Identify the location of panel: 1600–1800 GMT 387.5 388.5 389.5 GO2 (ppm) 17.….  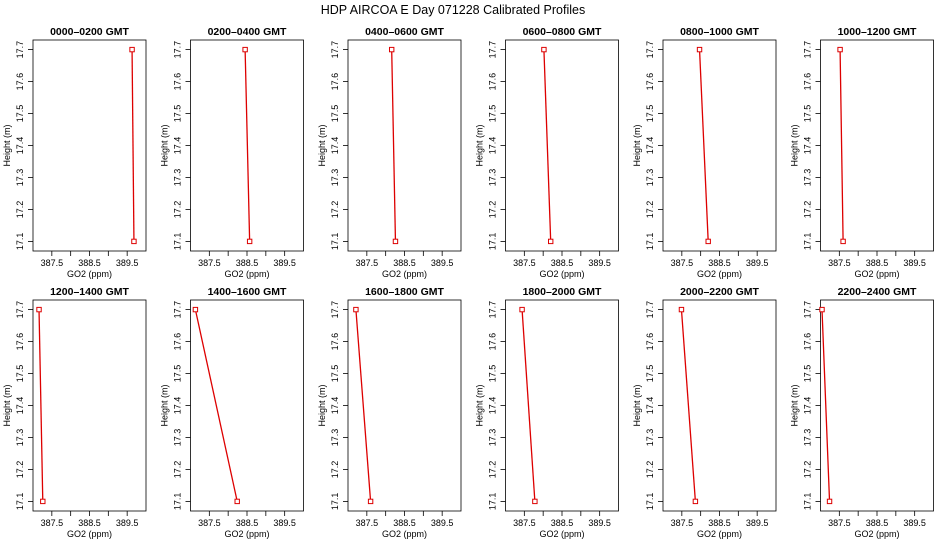
(389, 412).